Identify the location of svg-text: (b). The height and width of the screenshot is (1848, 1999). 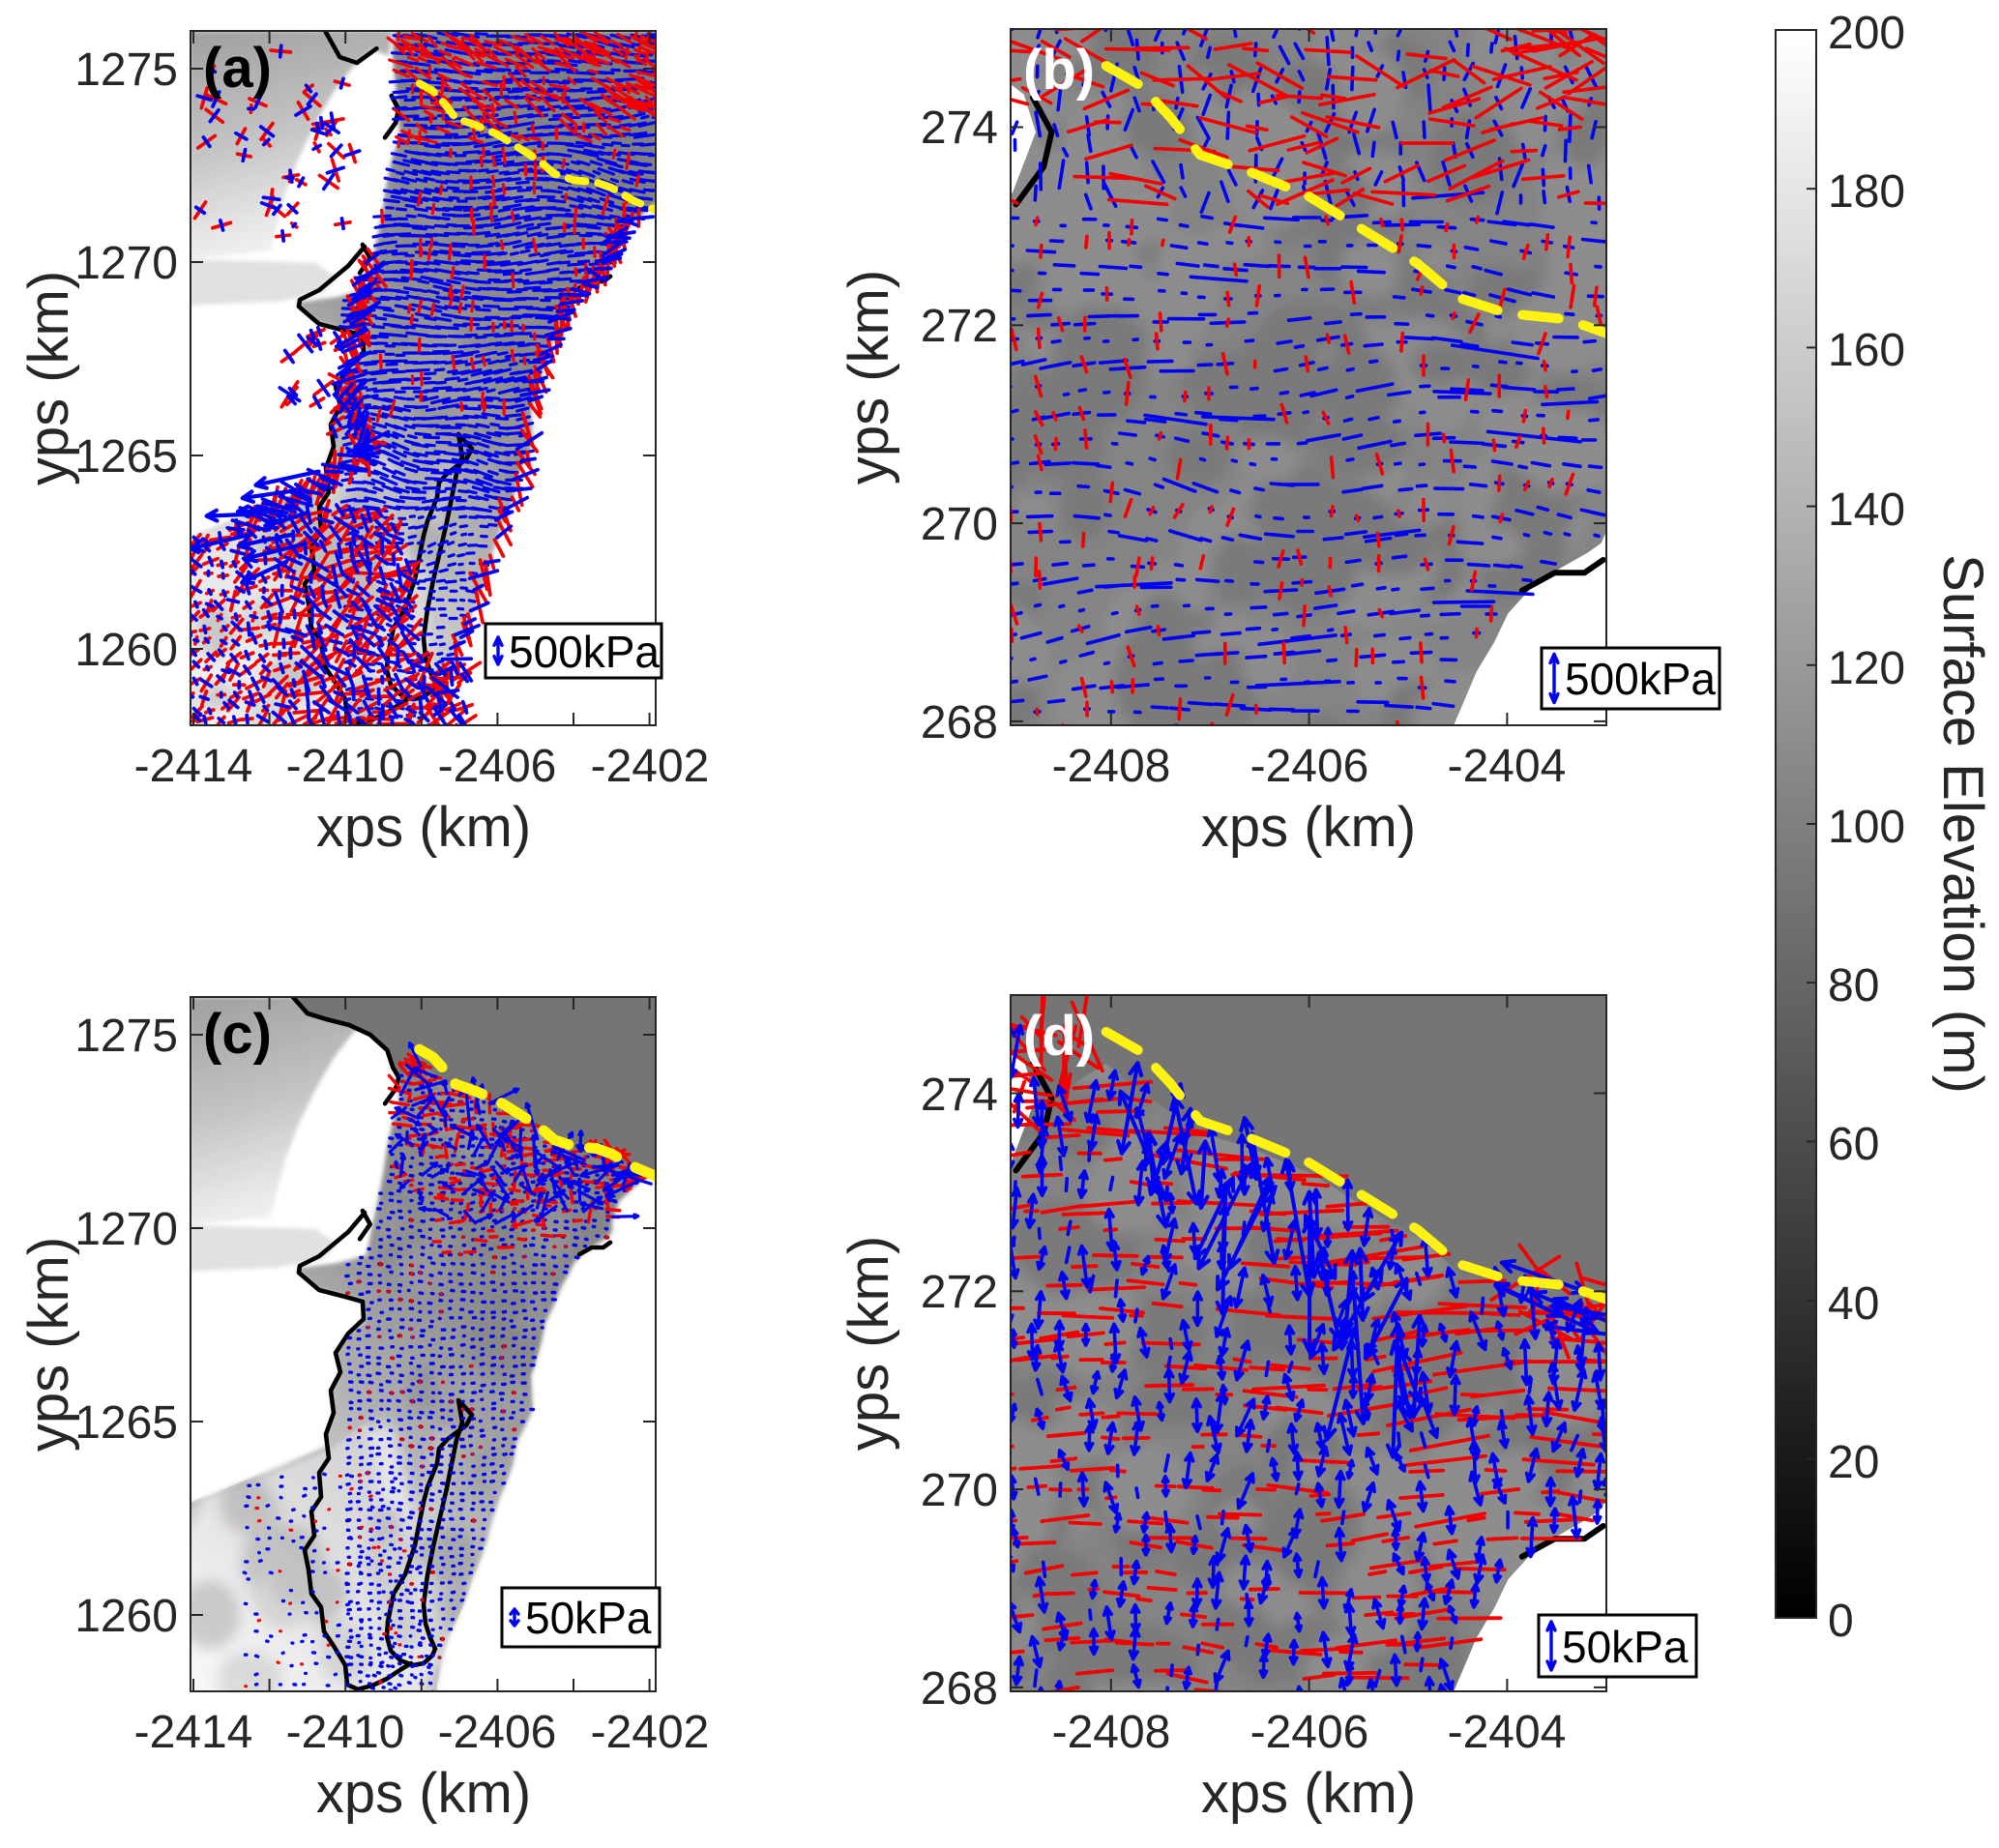
(1059, 70).